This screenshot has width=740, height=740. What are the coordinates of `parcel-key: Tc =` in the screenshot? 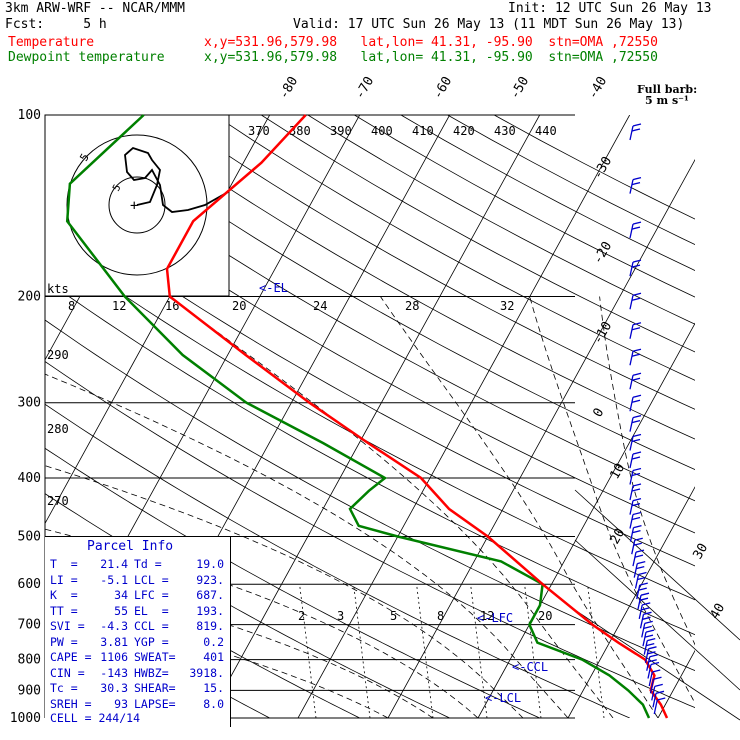 It's located at (64, 688).